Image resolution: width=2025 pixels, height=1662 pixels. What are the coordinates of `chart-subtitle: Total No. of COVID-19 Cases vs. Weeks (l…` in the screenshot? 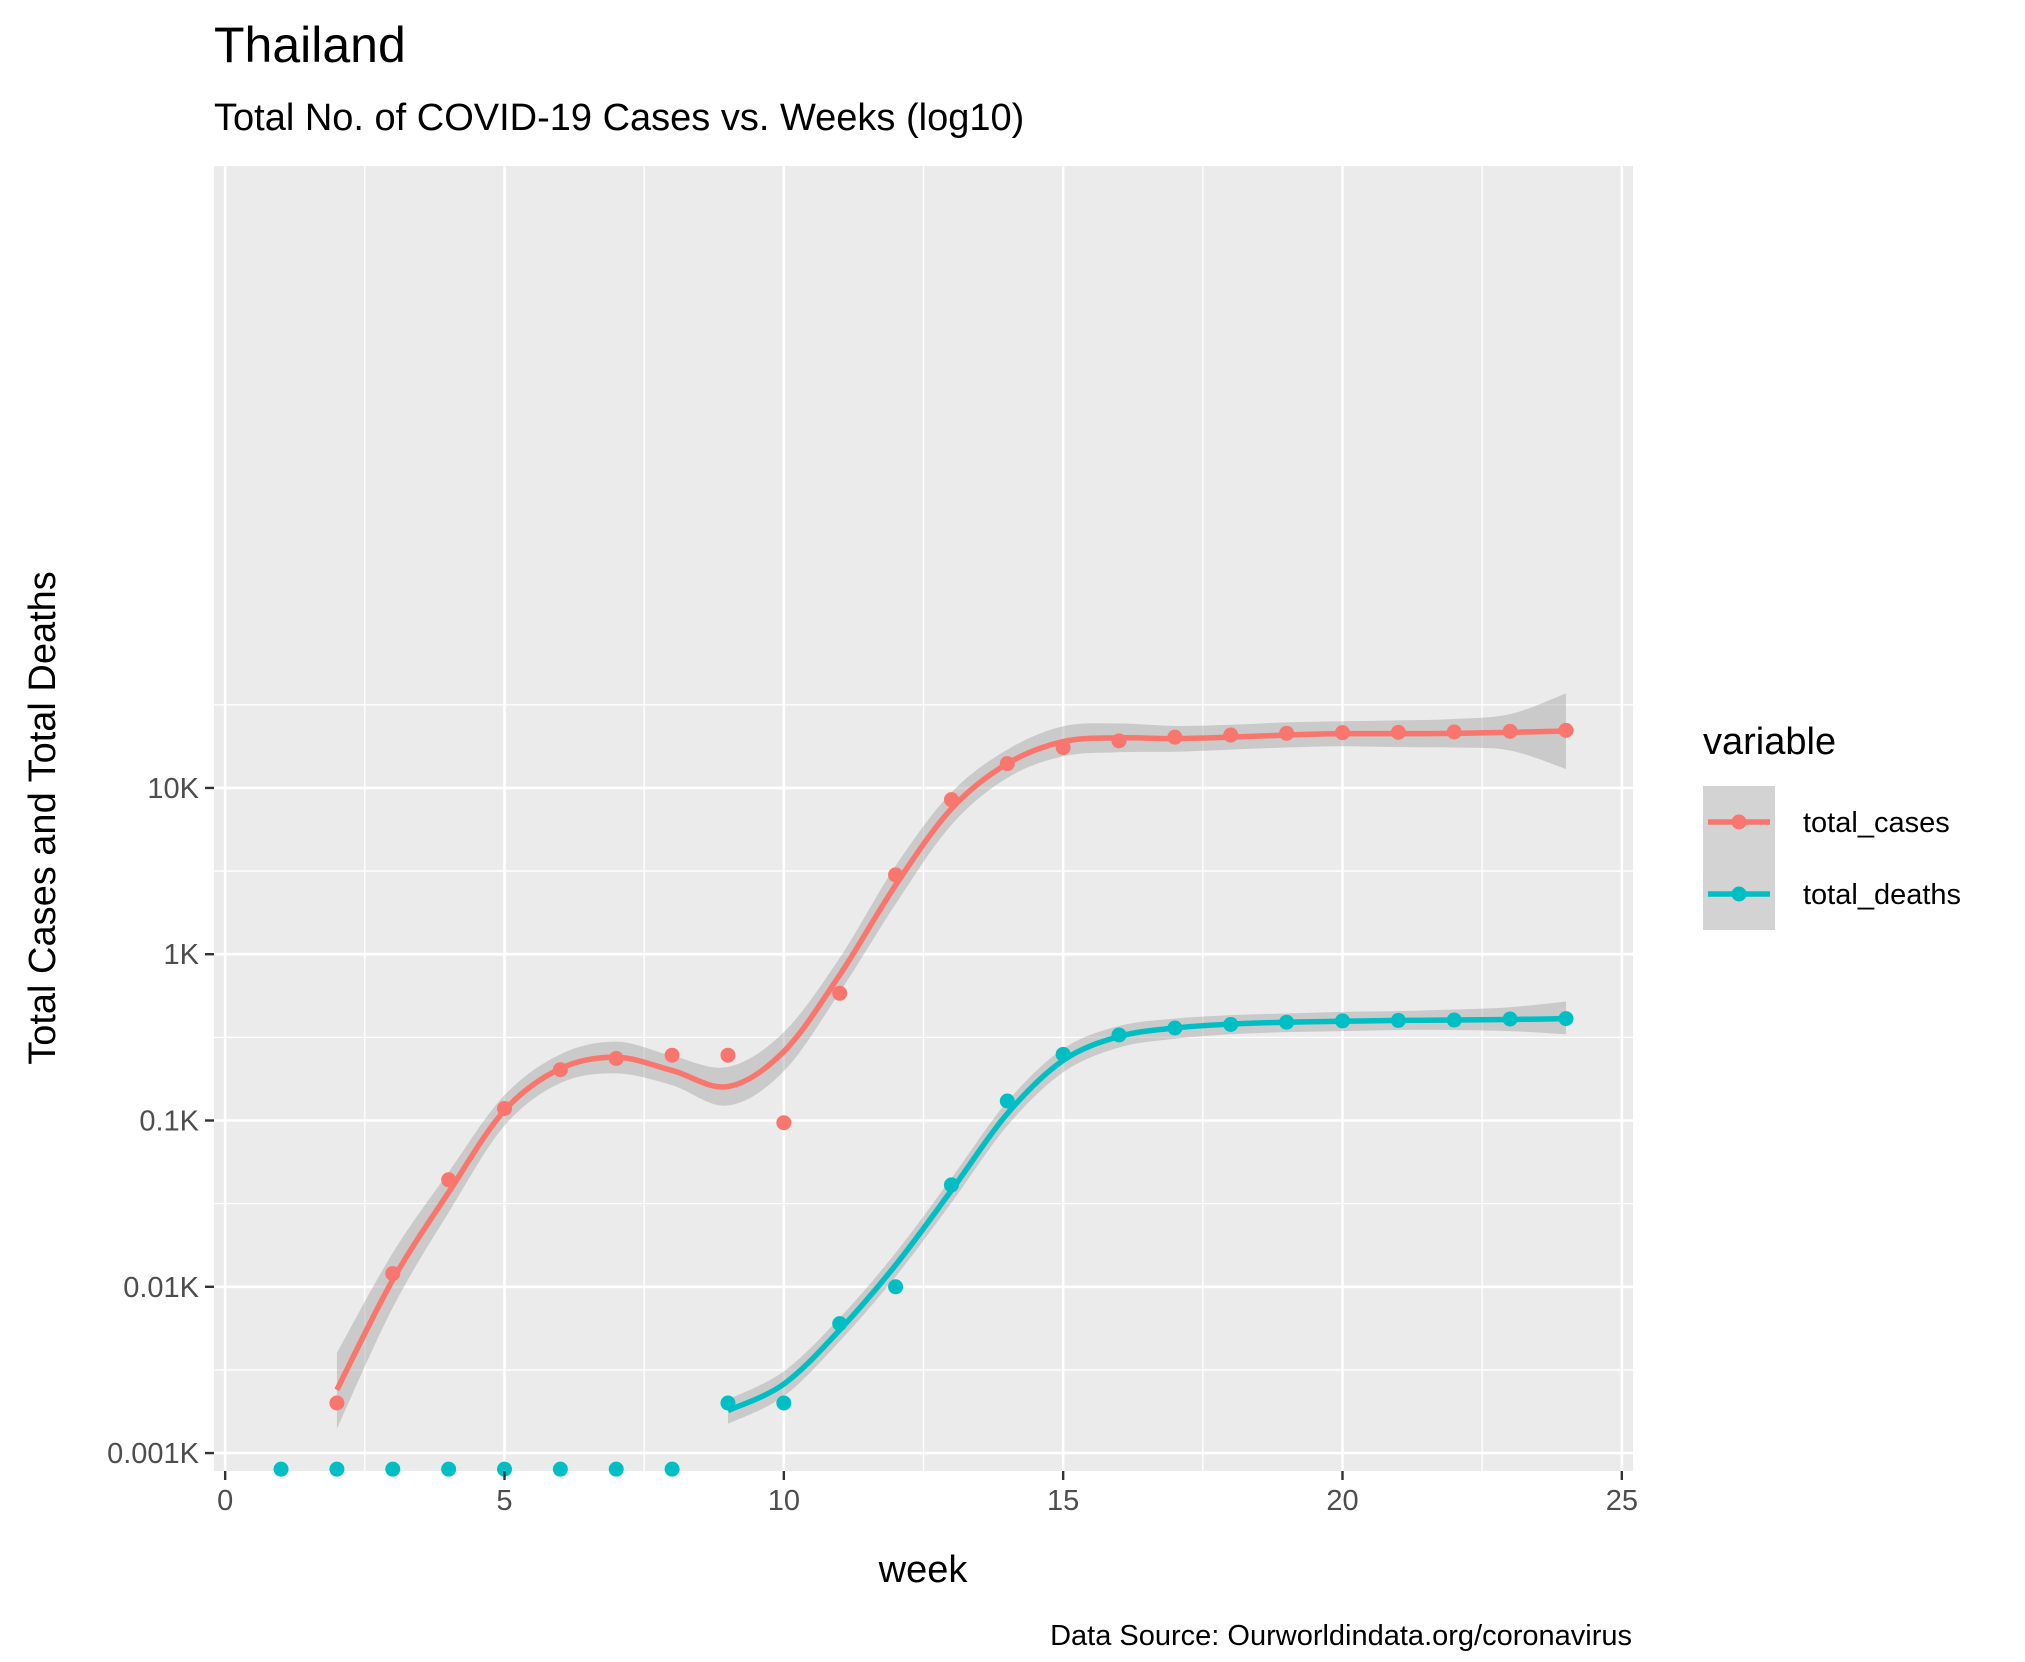 It's located at (619, 118).